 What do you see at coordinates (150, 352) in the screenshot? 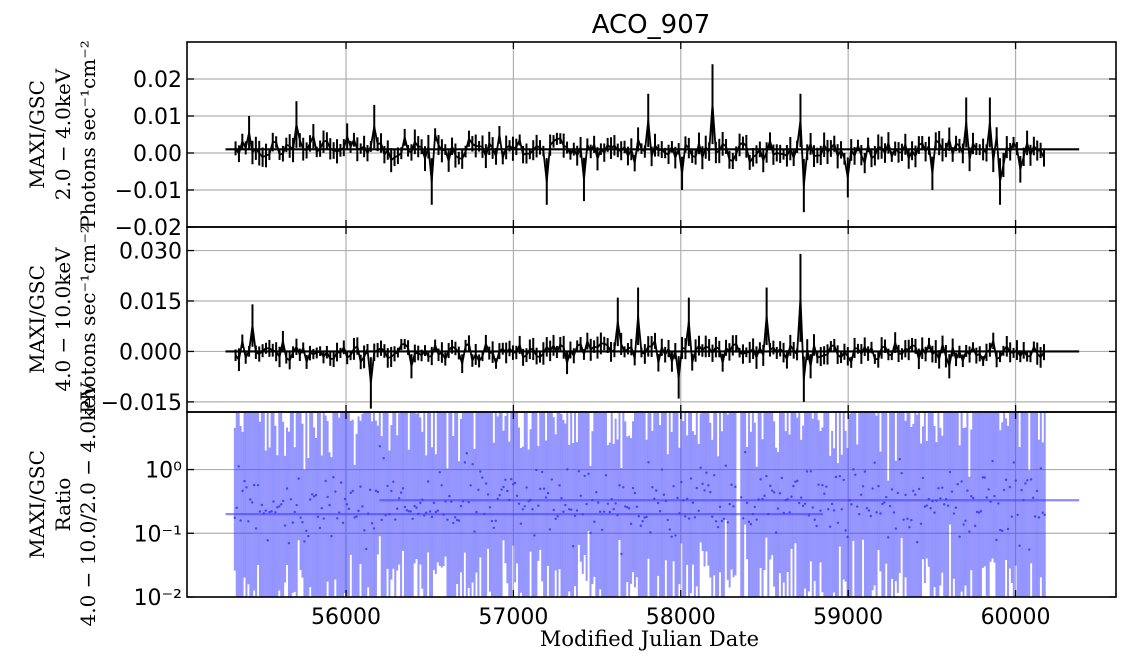
I see `ytick-label: 0.000` at bounding box center [150, 352].